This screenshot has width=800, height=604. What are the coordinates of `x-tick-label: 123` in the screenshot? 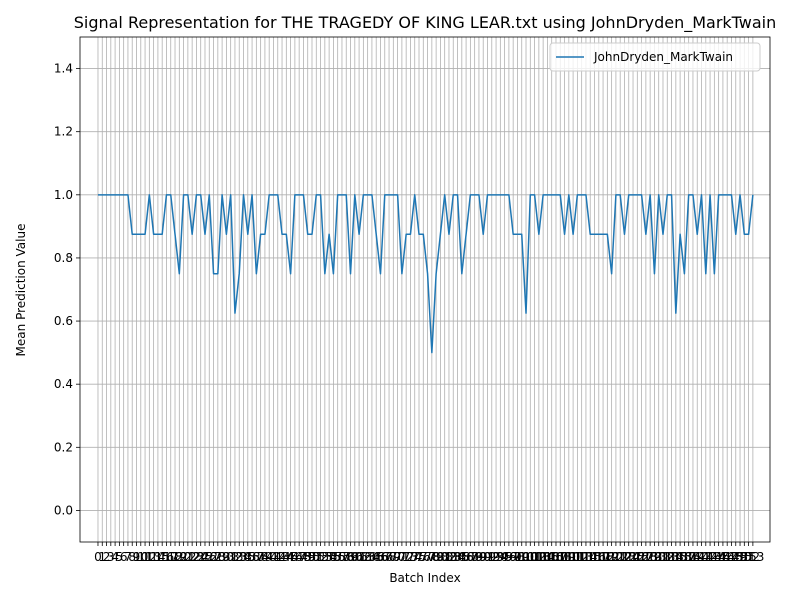 It's located at (624, 557).